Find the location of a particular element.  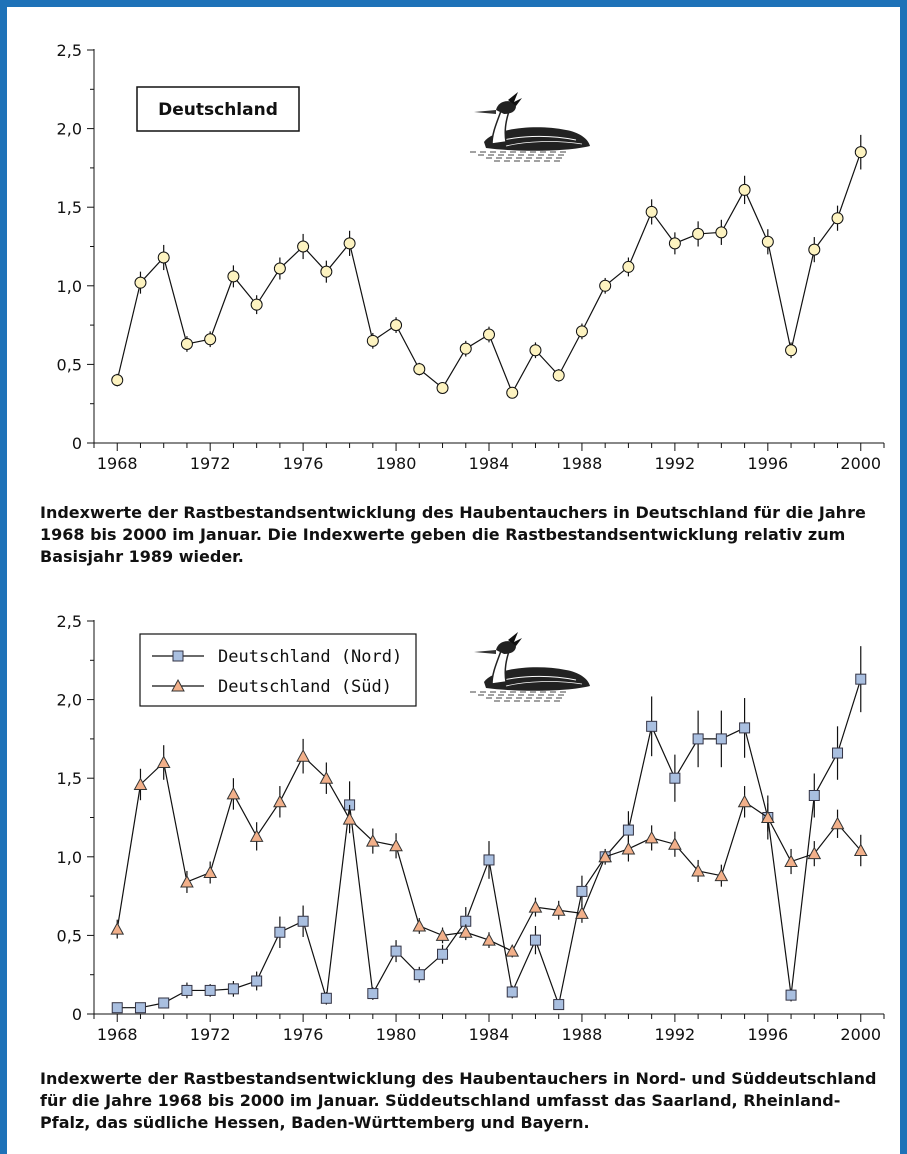

grebe-head is located at coordinates (506, 647).